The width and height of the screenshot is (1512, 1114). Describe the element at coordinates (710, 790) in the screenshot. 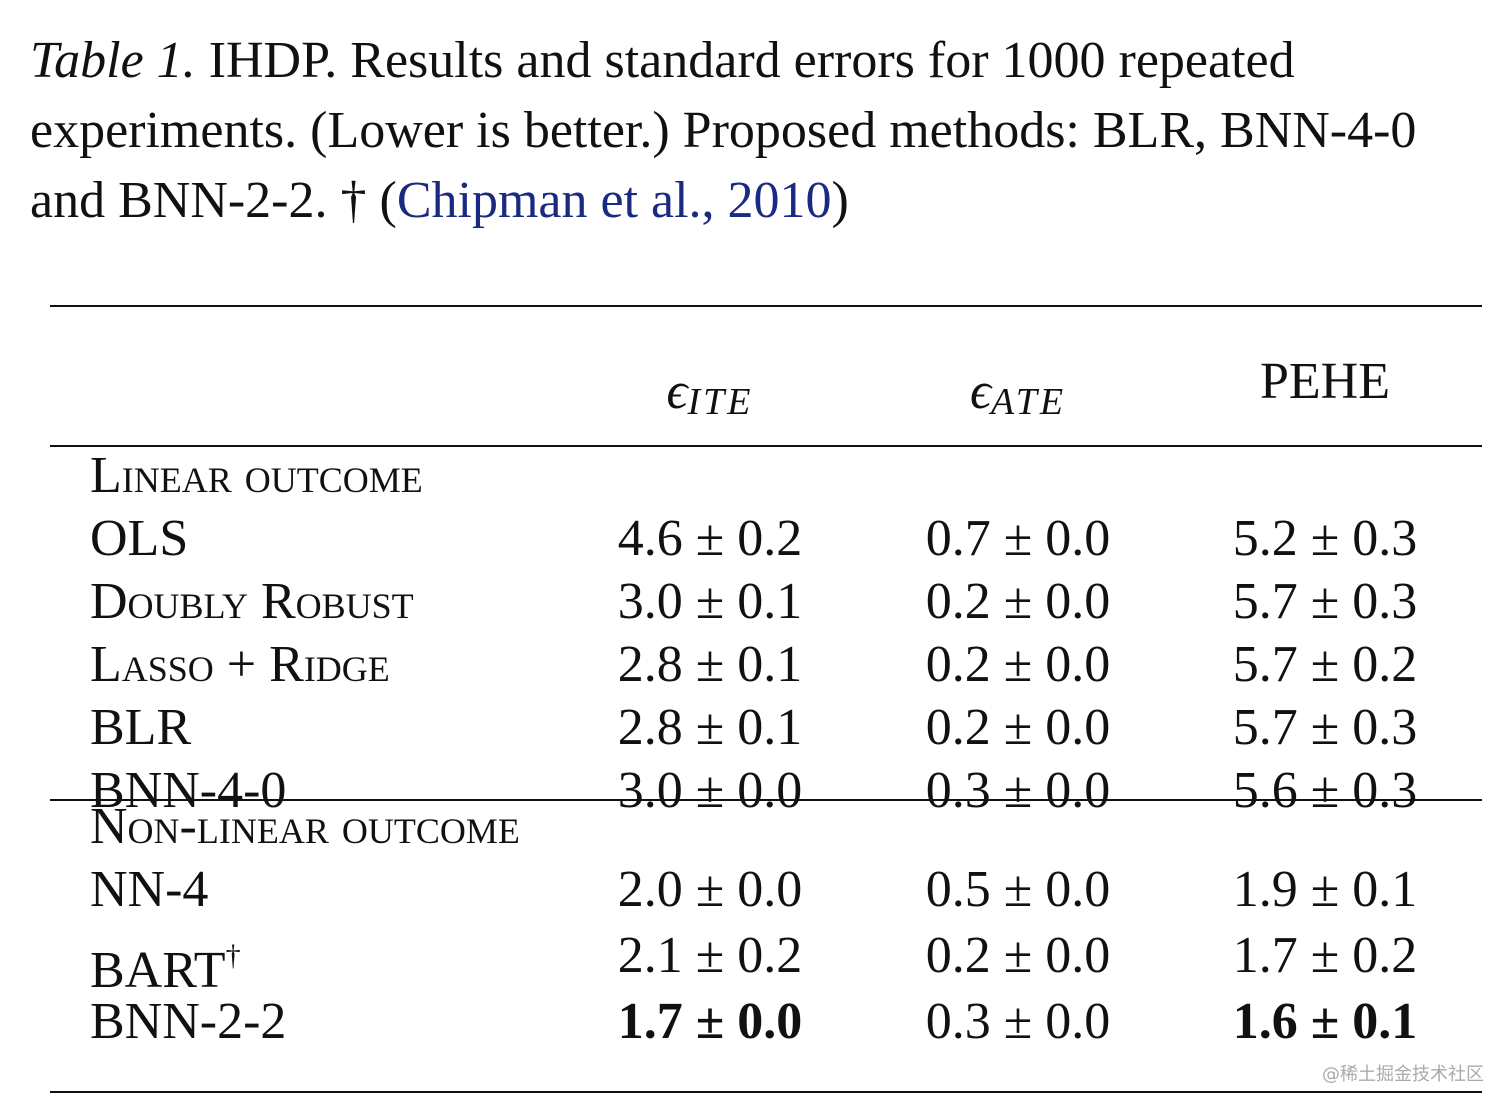

I see `value-cell: 3.0 ± 0.0` at that location.